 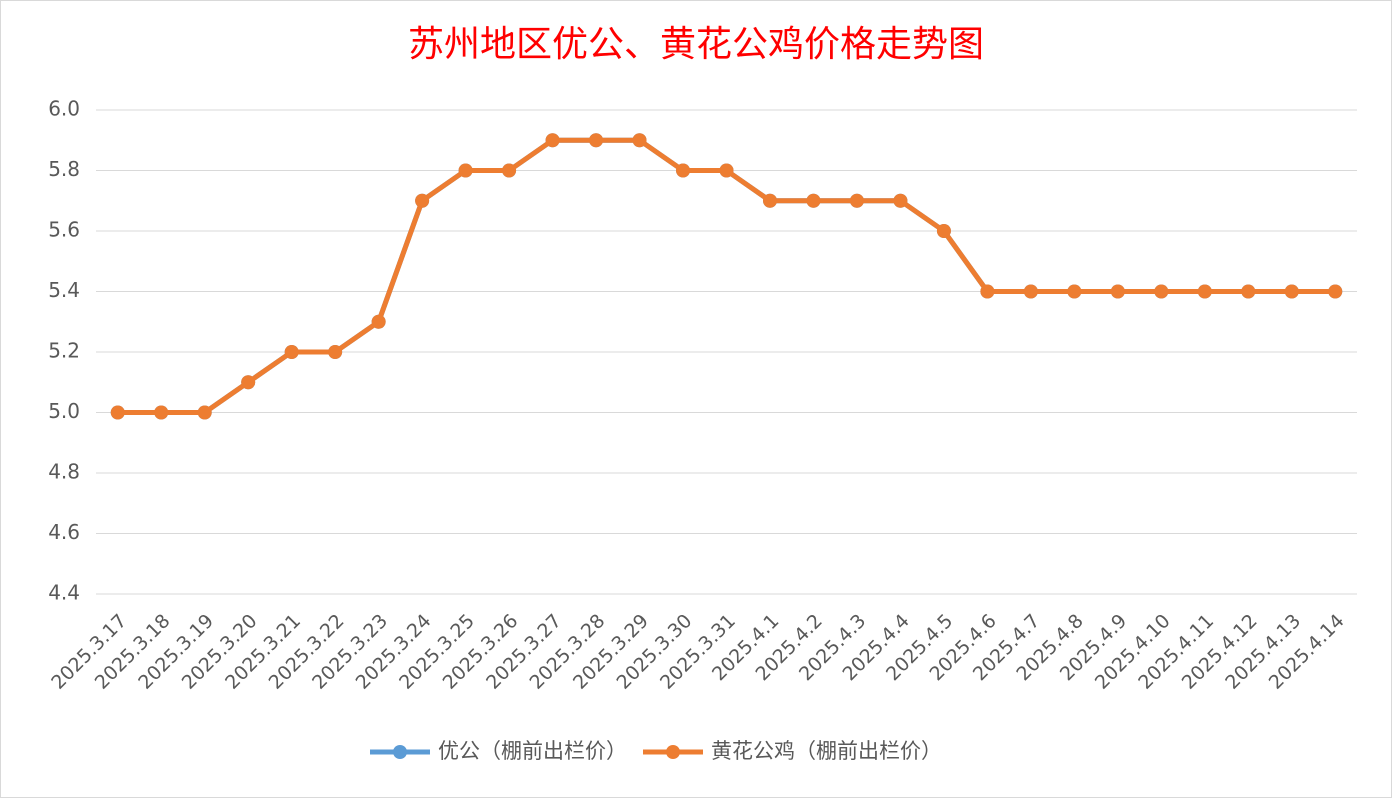 What do you see at coordinates (64, 290) in the screenshot?
I see `y-tick-label: 5.4` at bounding box center [64, 290].